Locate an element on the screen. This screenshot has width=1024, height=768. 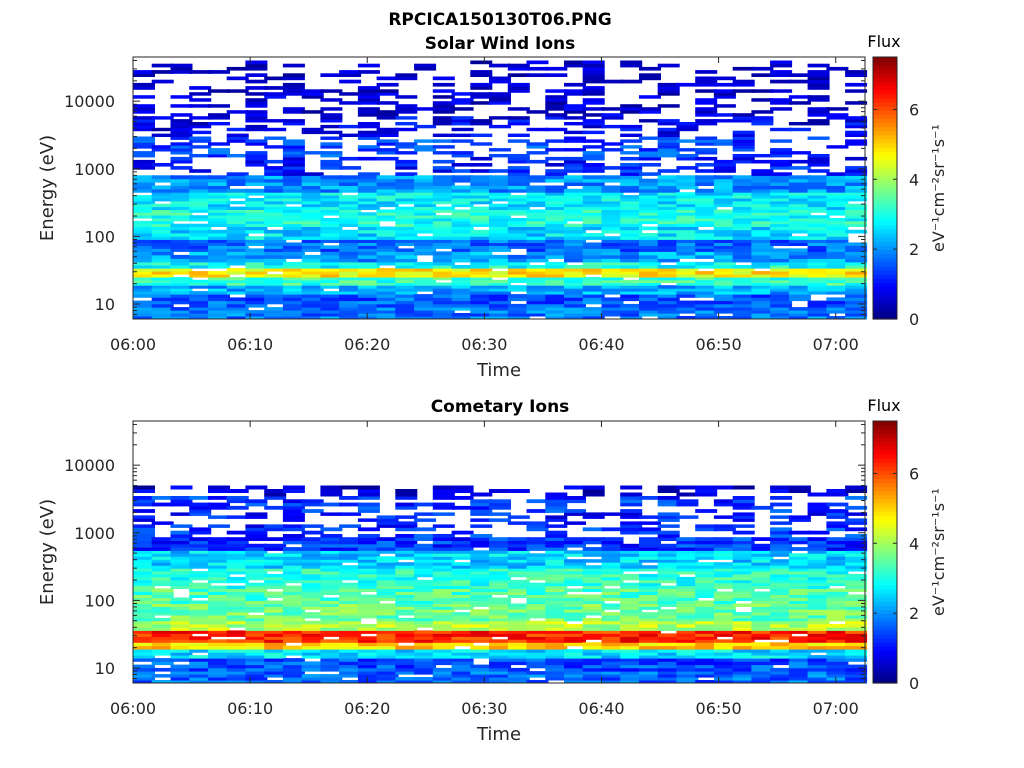
x-tick-label: 06:50 is located at coordinates (719, 344).